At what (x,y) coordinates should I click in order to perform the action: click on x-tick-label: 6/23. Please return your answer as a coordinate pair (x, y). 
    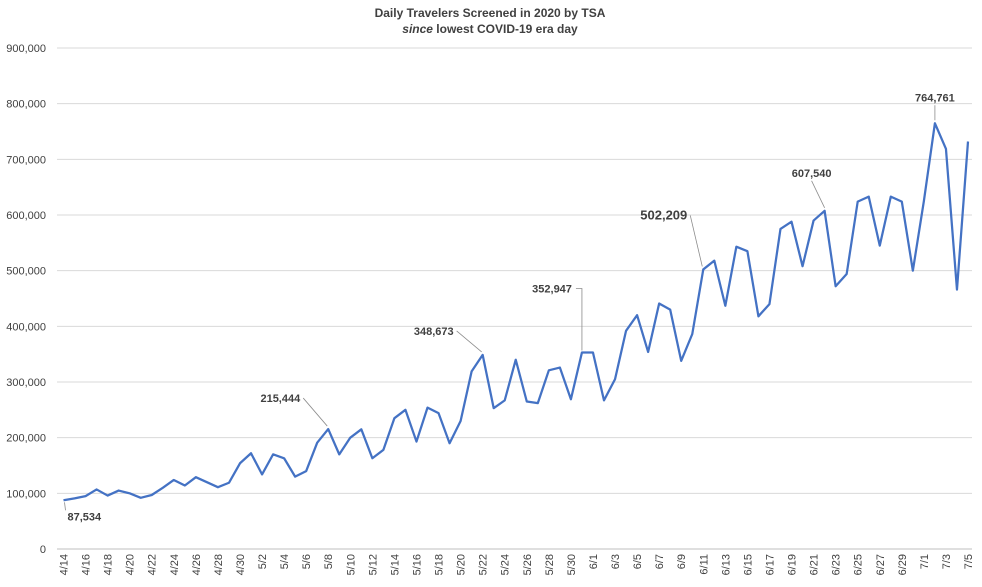
    Looking at the image, I should click on (837, 564).